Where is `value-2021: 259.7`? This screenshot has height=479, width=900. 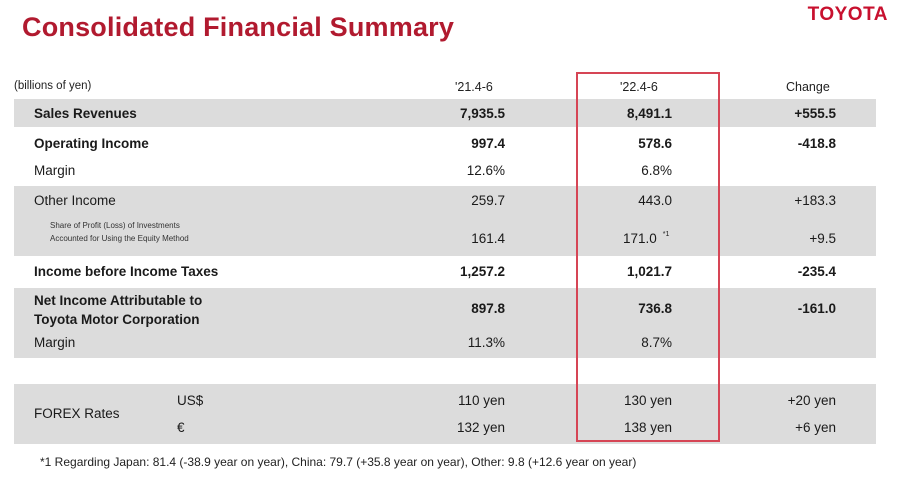
value-2021: 259.7 is located at coordinates (488, 200).